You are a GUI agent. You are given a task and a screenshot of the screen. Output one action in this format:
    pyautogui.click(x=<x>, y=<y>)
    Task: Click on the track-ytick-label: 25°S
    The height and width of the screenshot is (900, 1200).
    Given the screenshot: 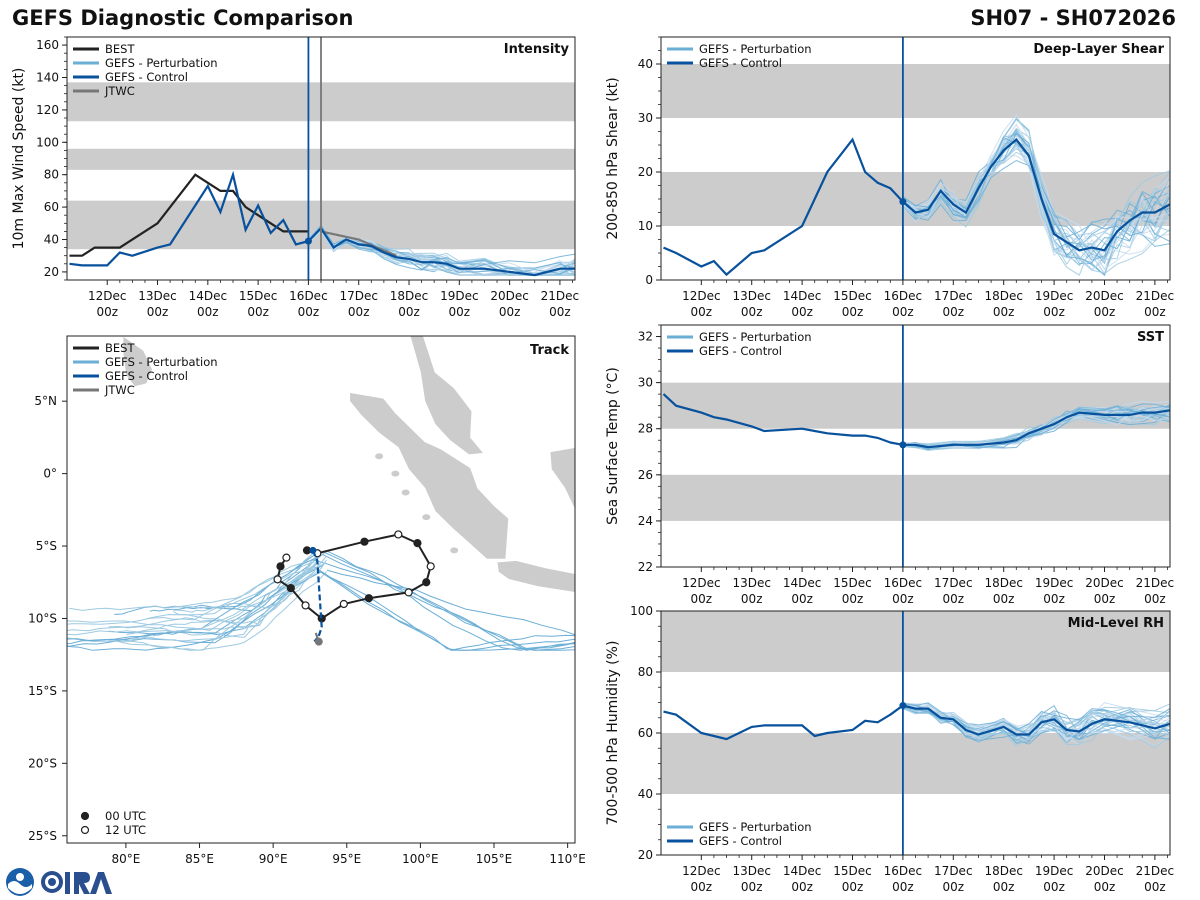 What is the action you would take?
    pyautogui.click(x=42, y=836)
    